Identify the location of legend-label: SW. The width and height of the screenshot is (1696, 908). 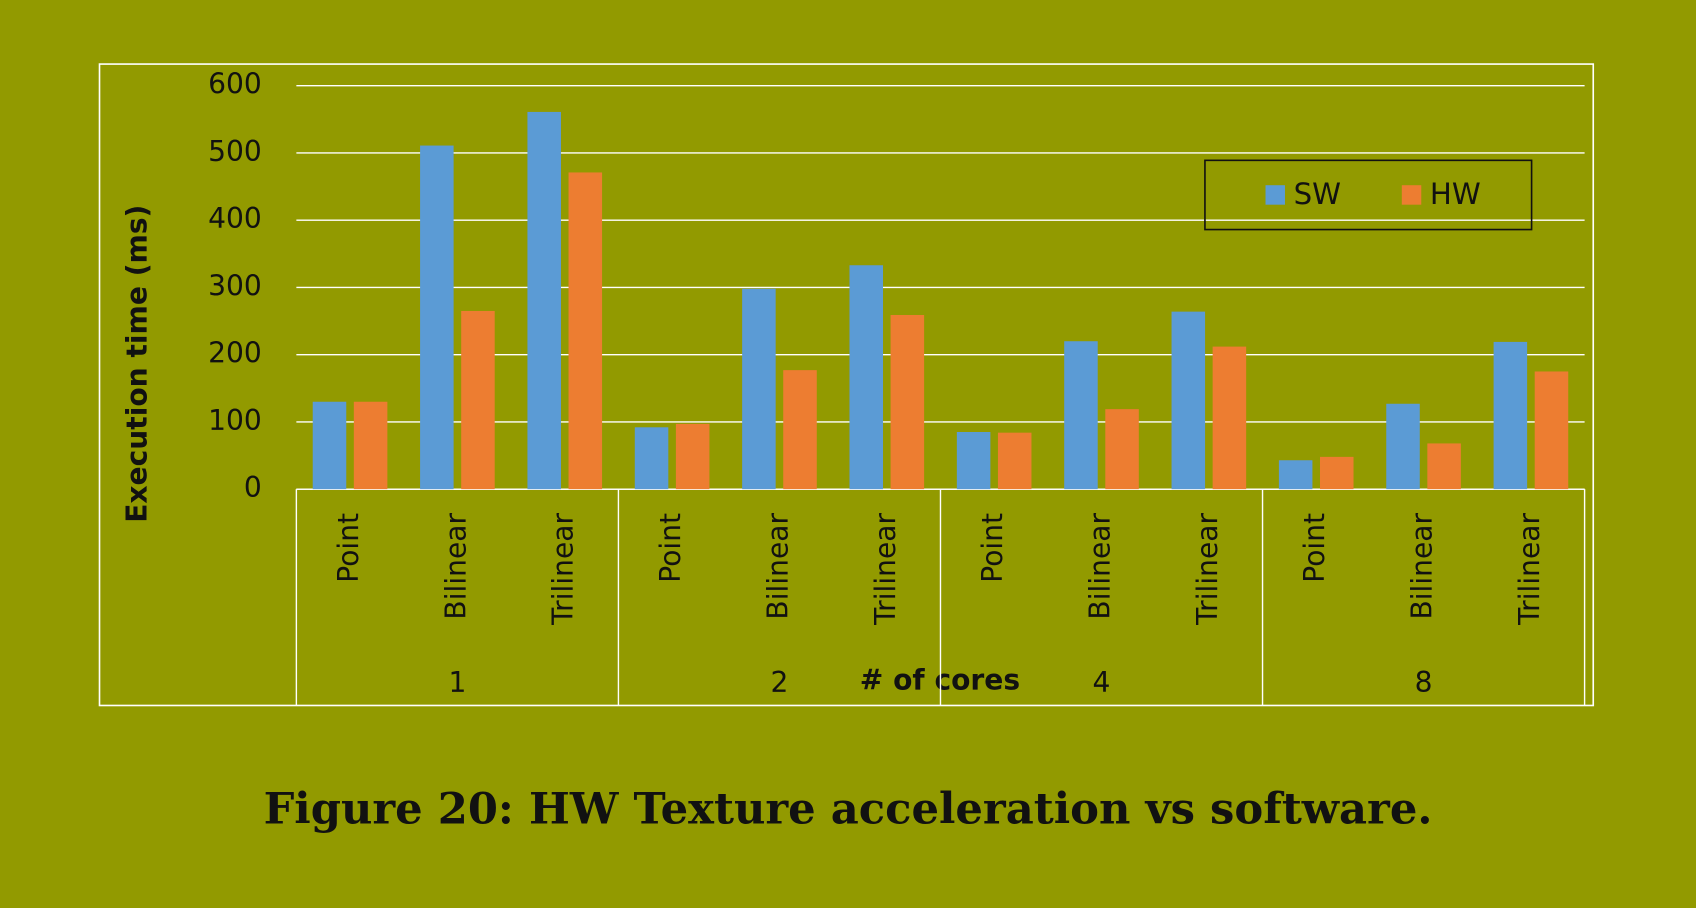
(1317, 194).